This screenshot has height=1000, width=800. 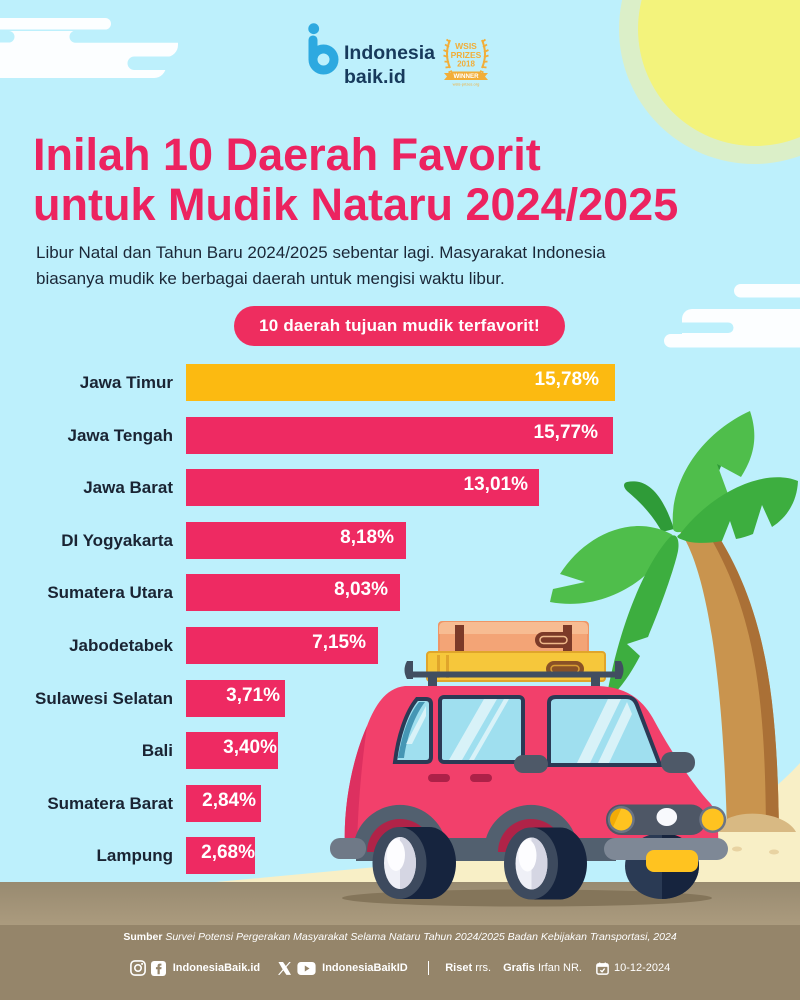 What do you see at coordinates (375, 77) in the screenshot?
I see `svg-text: baik.id` at bounding box center [375, 77].